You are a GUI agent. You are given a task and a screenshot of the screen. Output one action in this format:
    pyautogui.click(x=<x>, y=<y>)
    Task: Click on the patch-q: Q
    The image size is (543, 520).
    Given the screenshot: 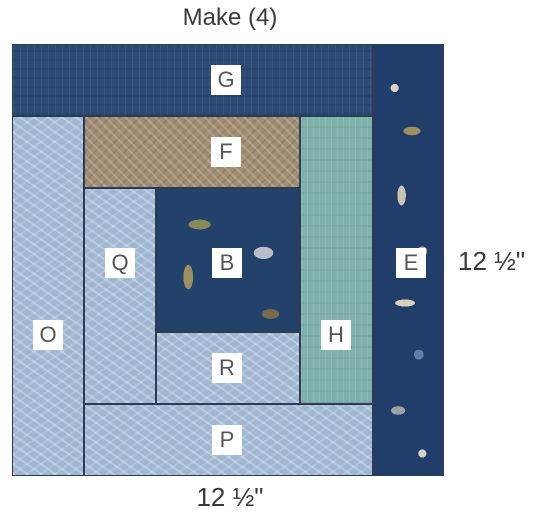 What is the action you would take?
    pyautogui.click(x=120, y=296)
    